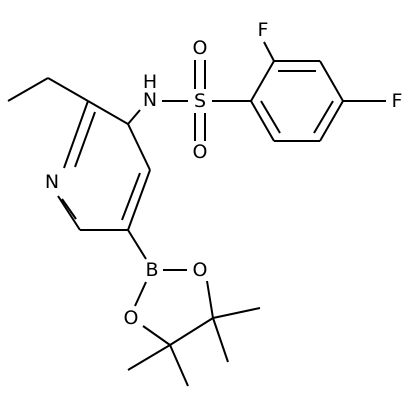 The height and width of the screenshot is (393, 410). What do you see at coordinates (150, 82) in the screenshot?
I see `atom: H` at bounding box center [150, 82].